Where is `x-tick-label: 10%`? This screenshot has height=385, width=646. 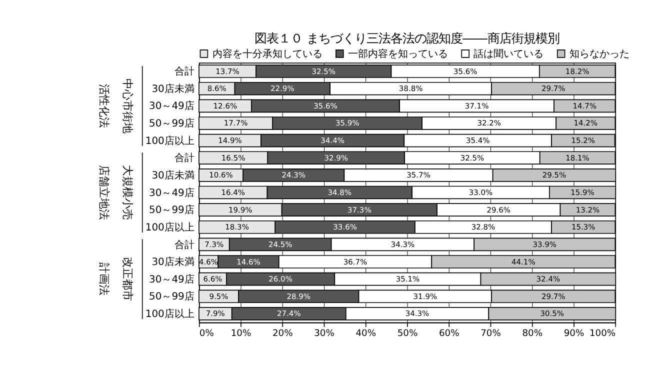 x-tick-label: 10% is located at coordinates (241, 334).